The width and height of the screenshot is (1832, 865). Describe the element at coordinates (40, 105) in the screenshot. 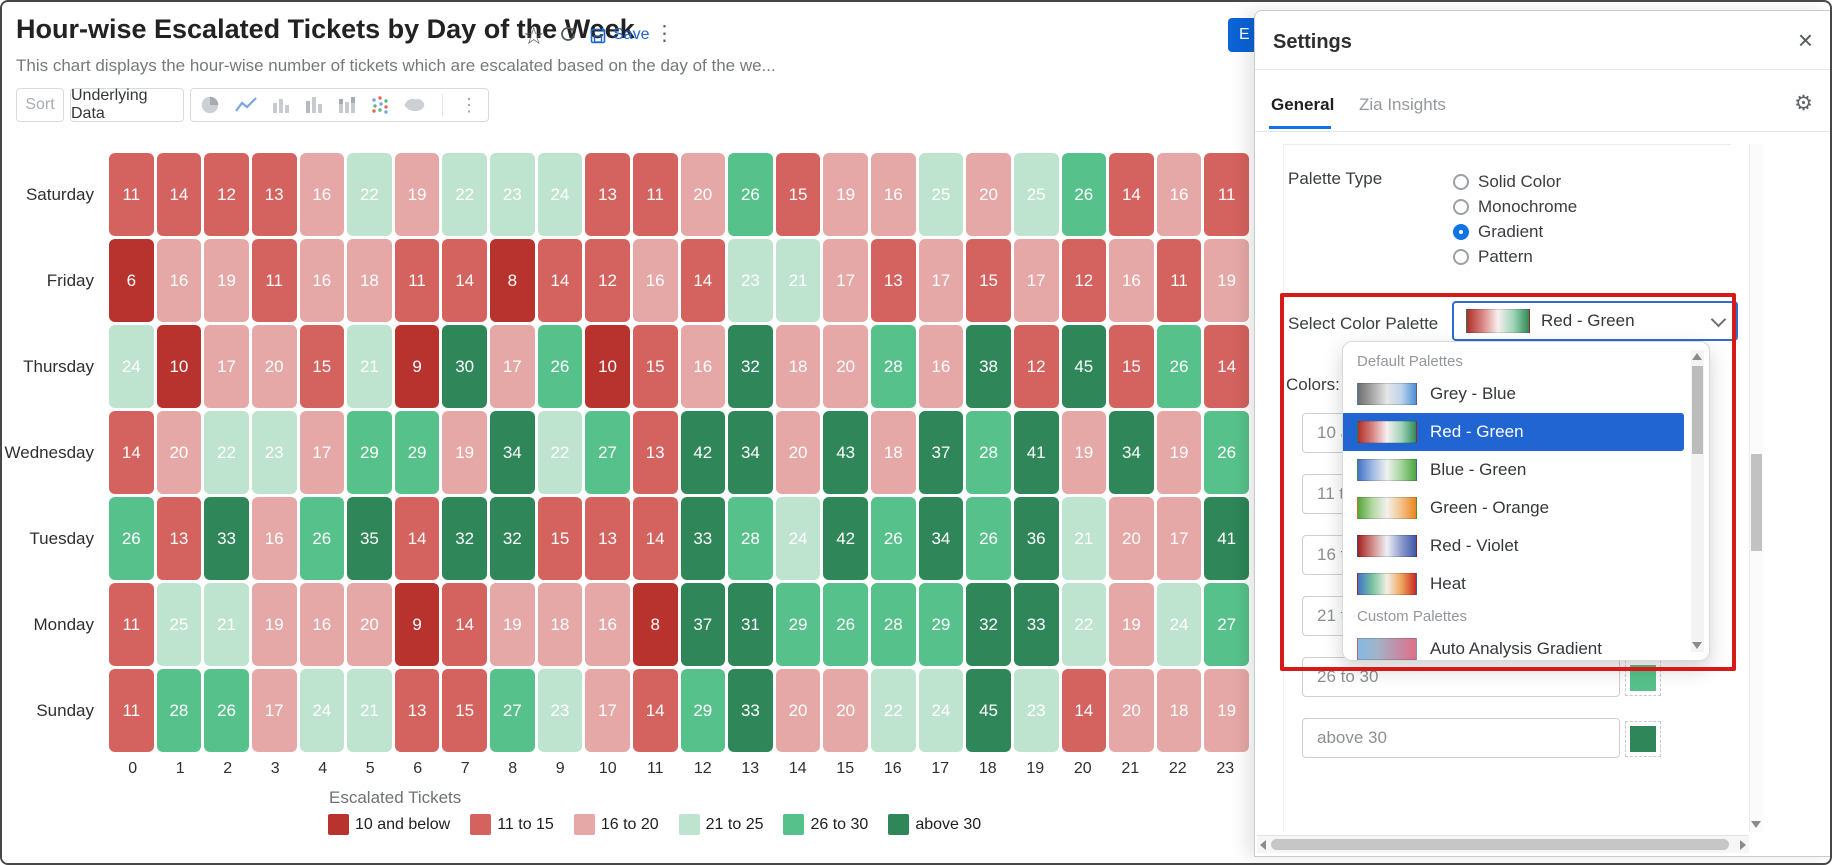

I see `sort-button: Sort` at that location.